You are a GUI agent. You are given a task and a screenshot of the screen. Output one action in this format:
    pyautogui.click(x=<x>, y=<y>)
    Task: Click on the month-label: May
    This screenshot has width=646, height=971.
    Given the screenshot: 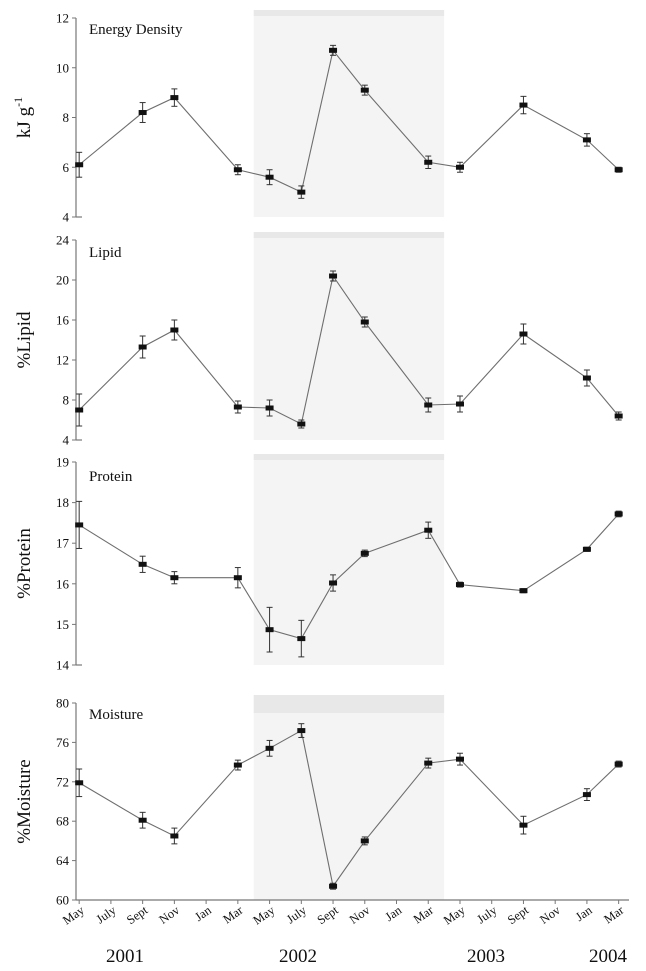 What is the action you would take?
    pyautogui.click(x=263, y=915)
    